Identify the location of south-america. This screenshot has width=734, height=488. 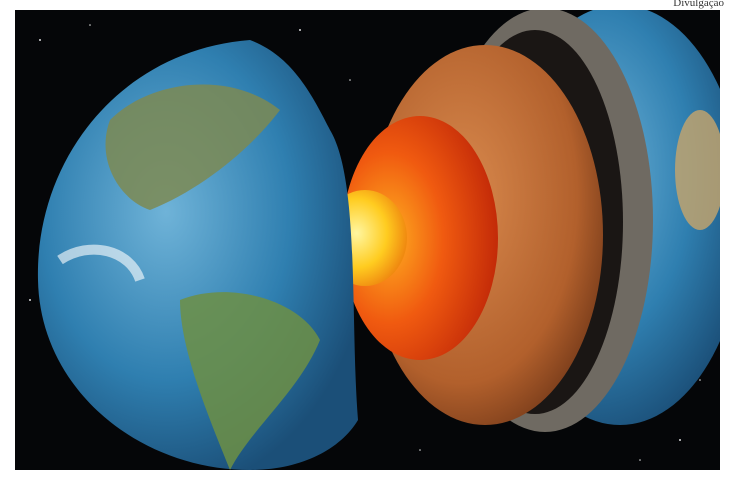
(250, 381).